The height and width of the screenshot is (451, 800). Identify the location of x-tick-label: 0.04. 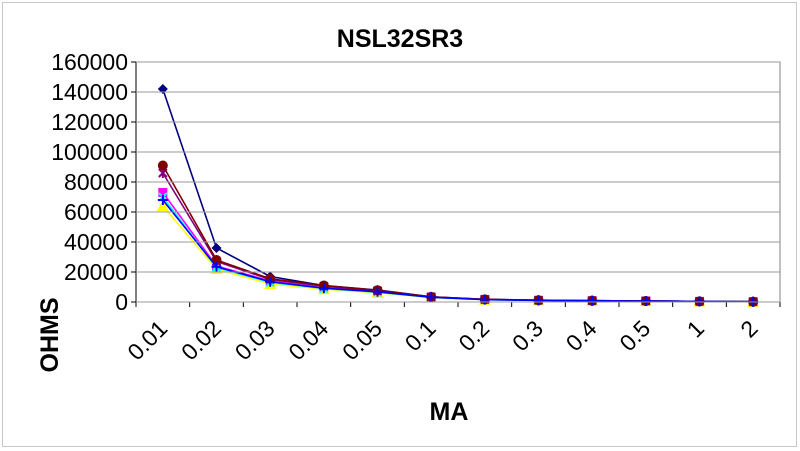
(308, 340).